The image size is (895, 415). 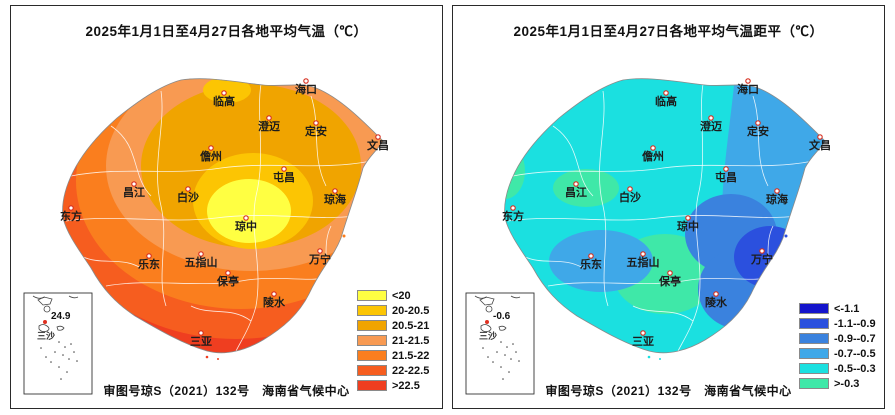 I want to click on city-海口: 海口, so click(x=306, y=87).